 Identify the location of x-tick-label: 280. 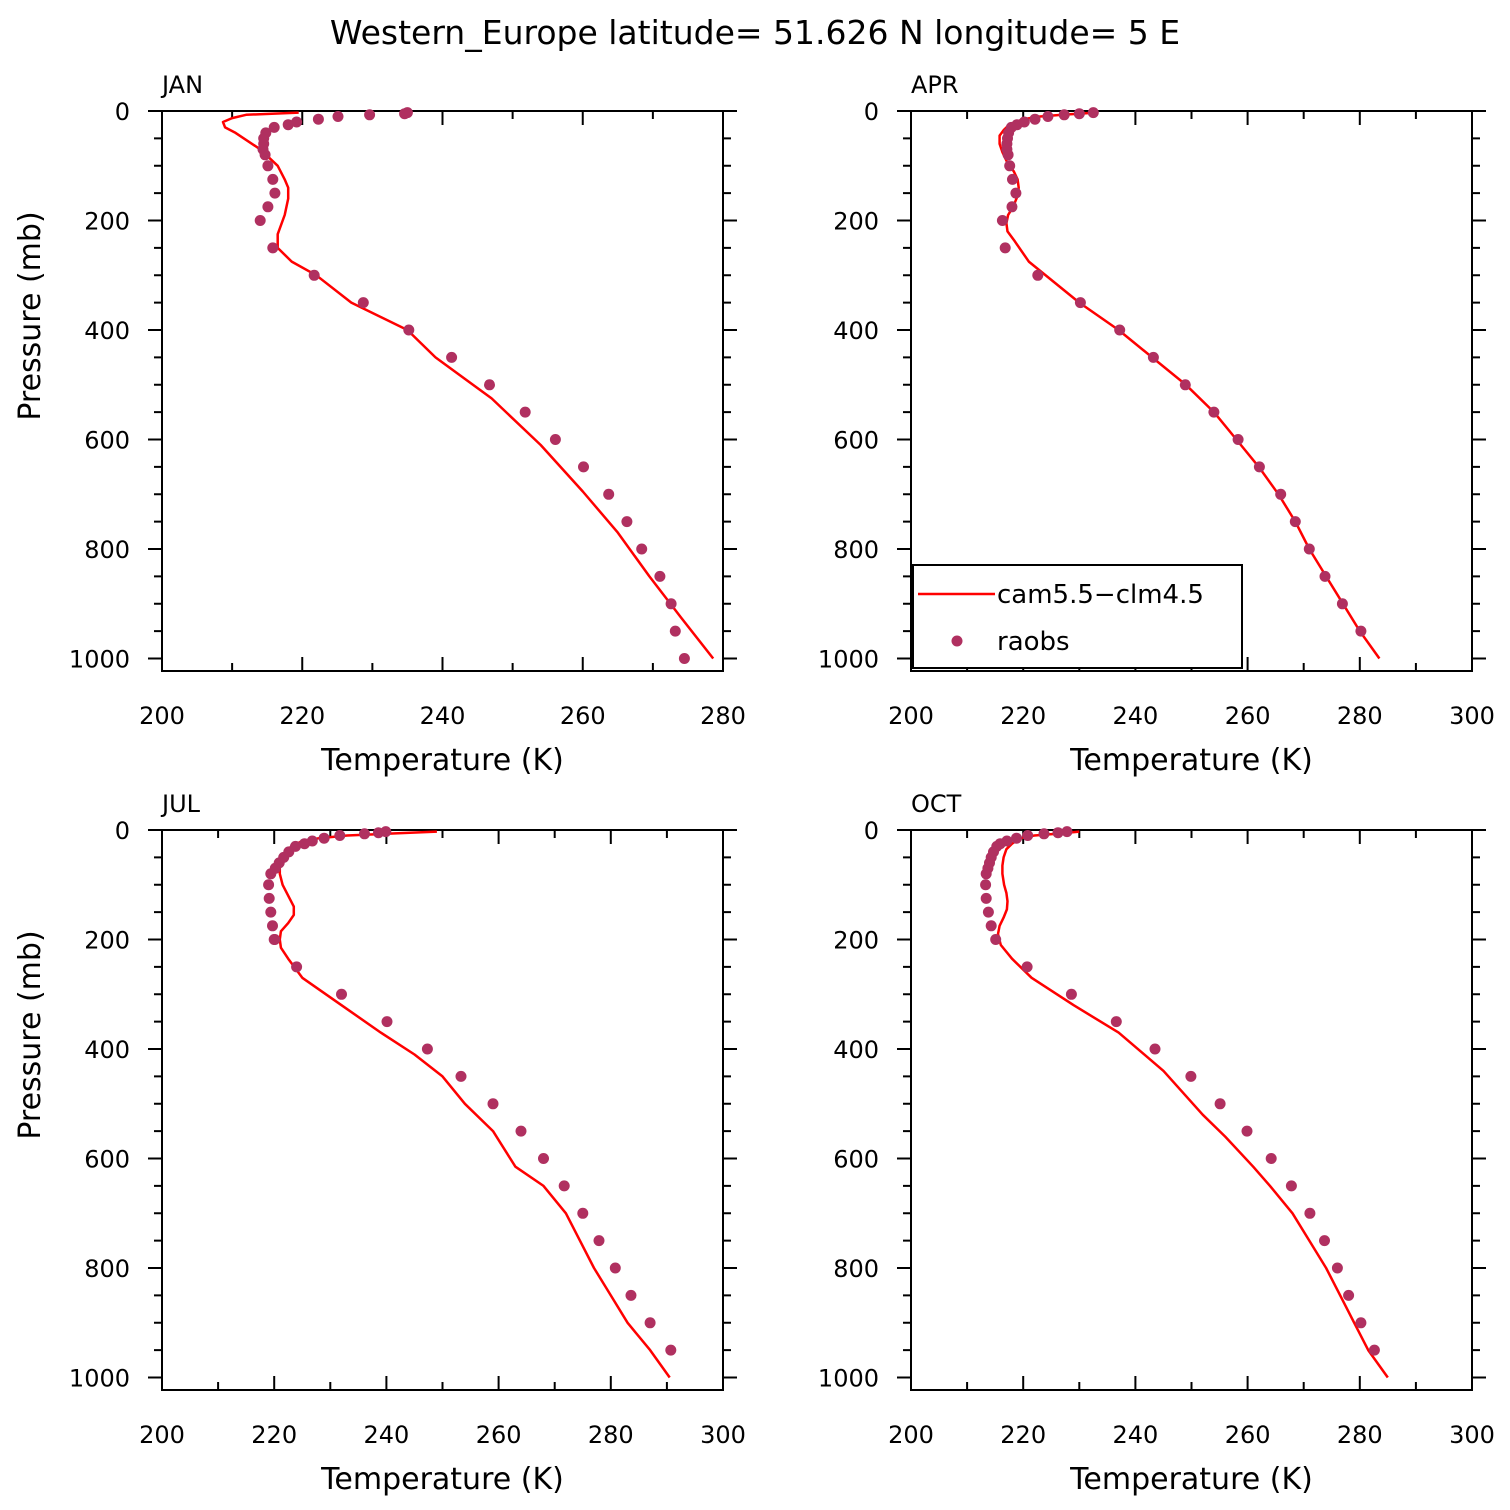
(723, 716).